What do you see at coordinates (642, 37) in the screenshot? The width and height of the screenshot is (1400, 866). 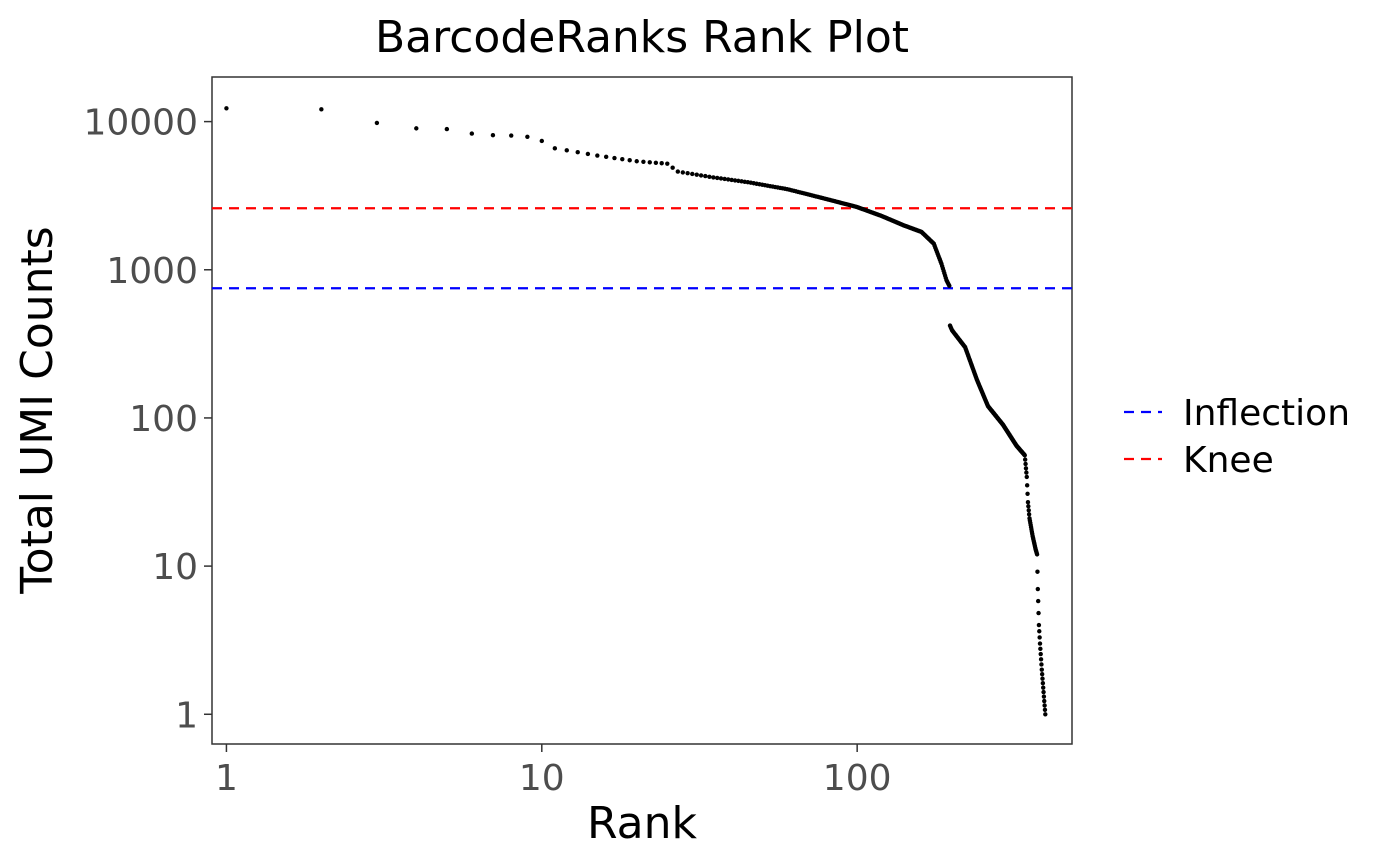 I see `chart-title: BarcodeRanks Rank Plot` at bounding box center [642, 37].